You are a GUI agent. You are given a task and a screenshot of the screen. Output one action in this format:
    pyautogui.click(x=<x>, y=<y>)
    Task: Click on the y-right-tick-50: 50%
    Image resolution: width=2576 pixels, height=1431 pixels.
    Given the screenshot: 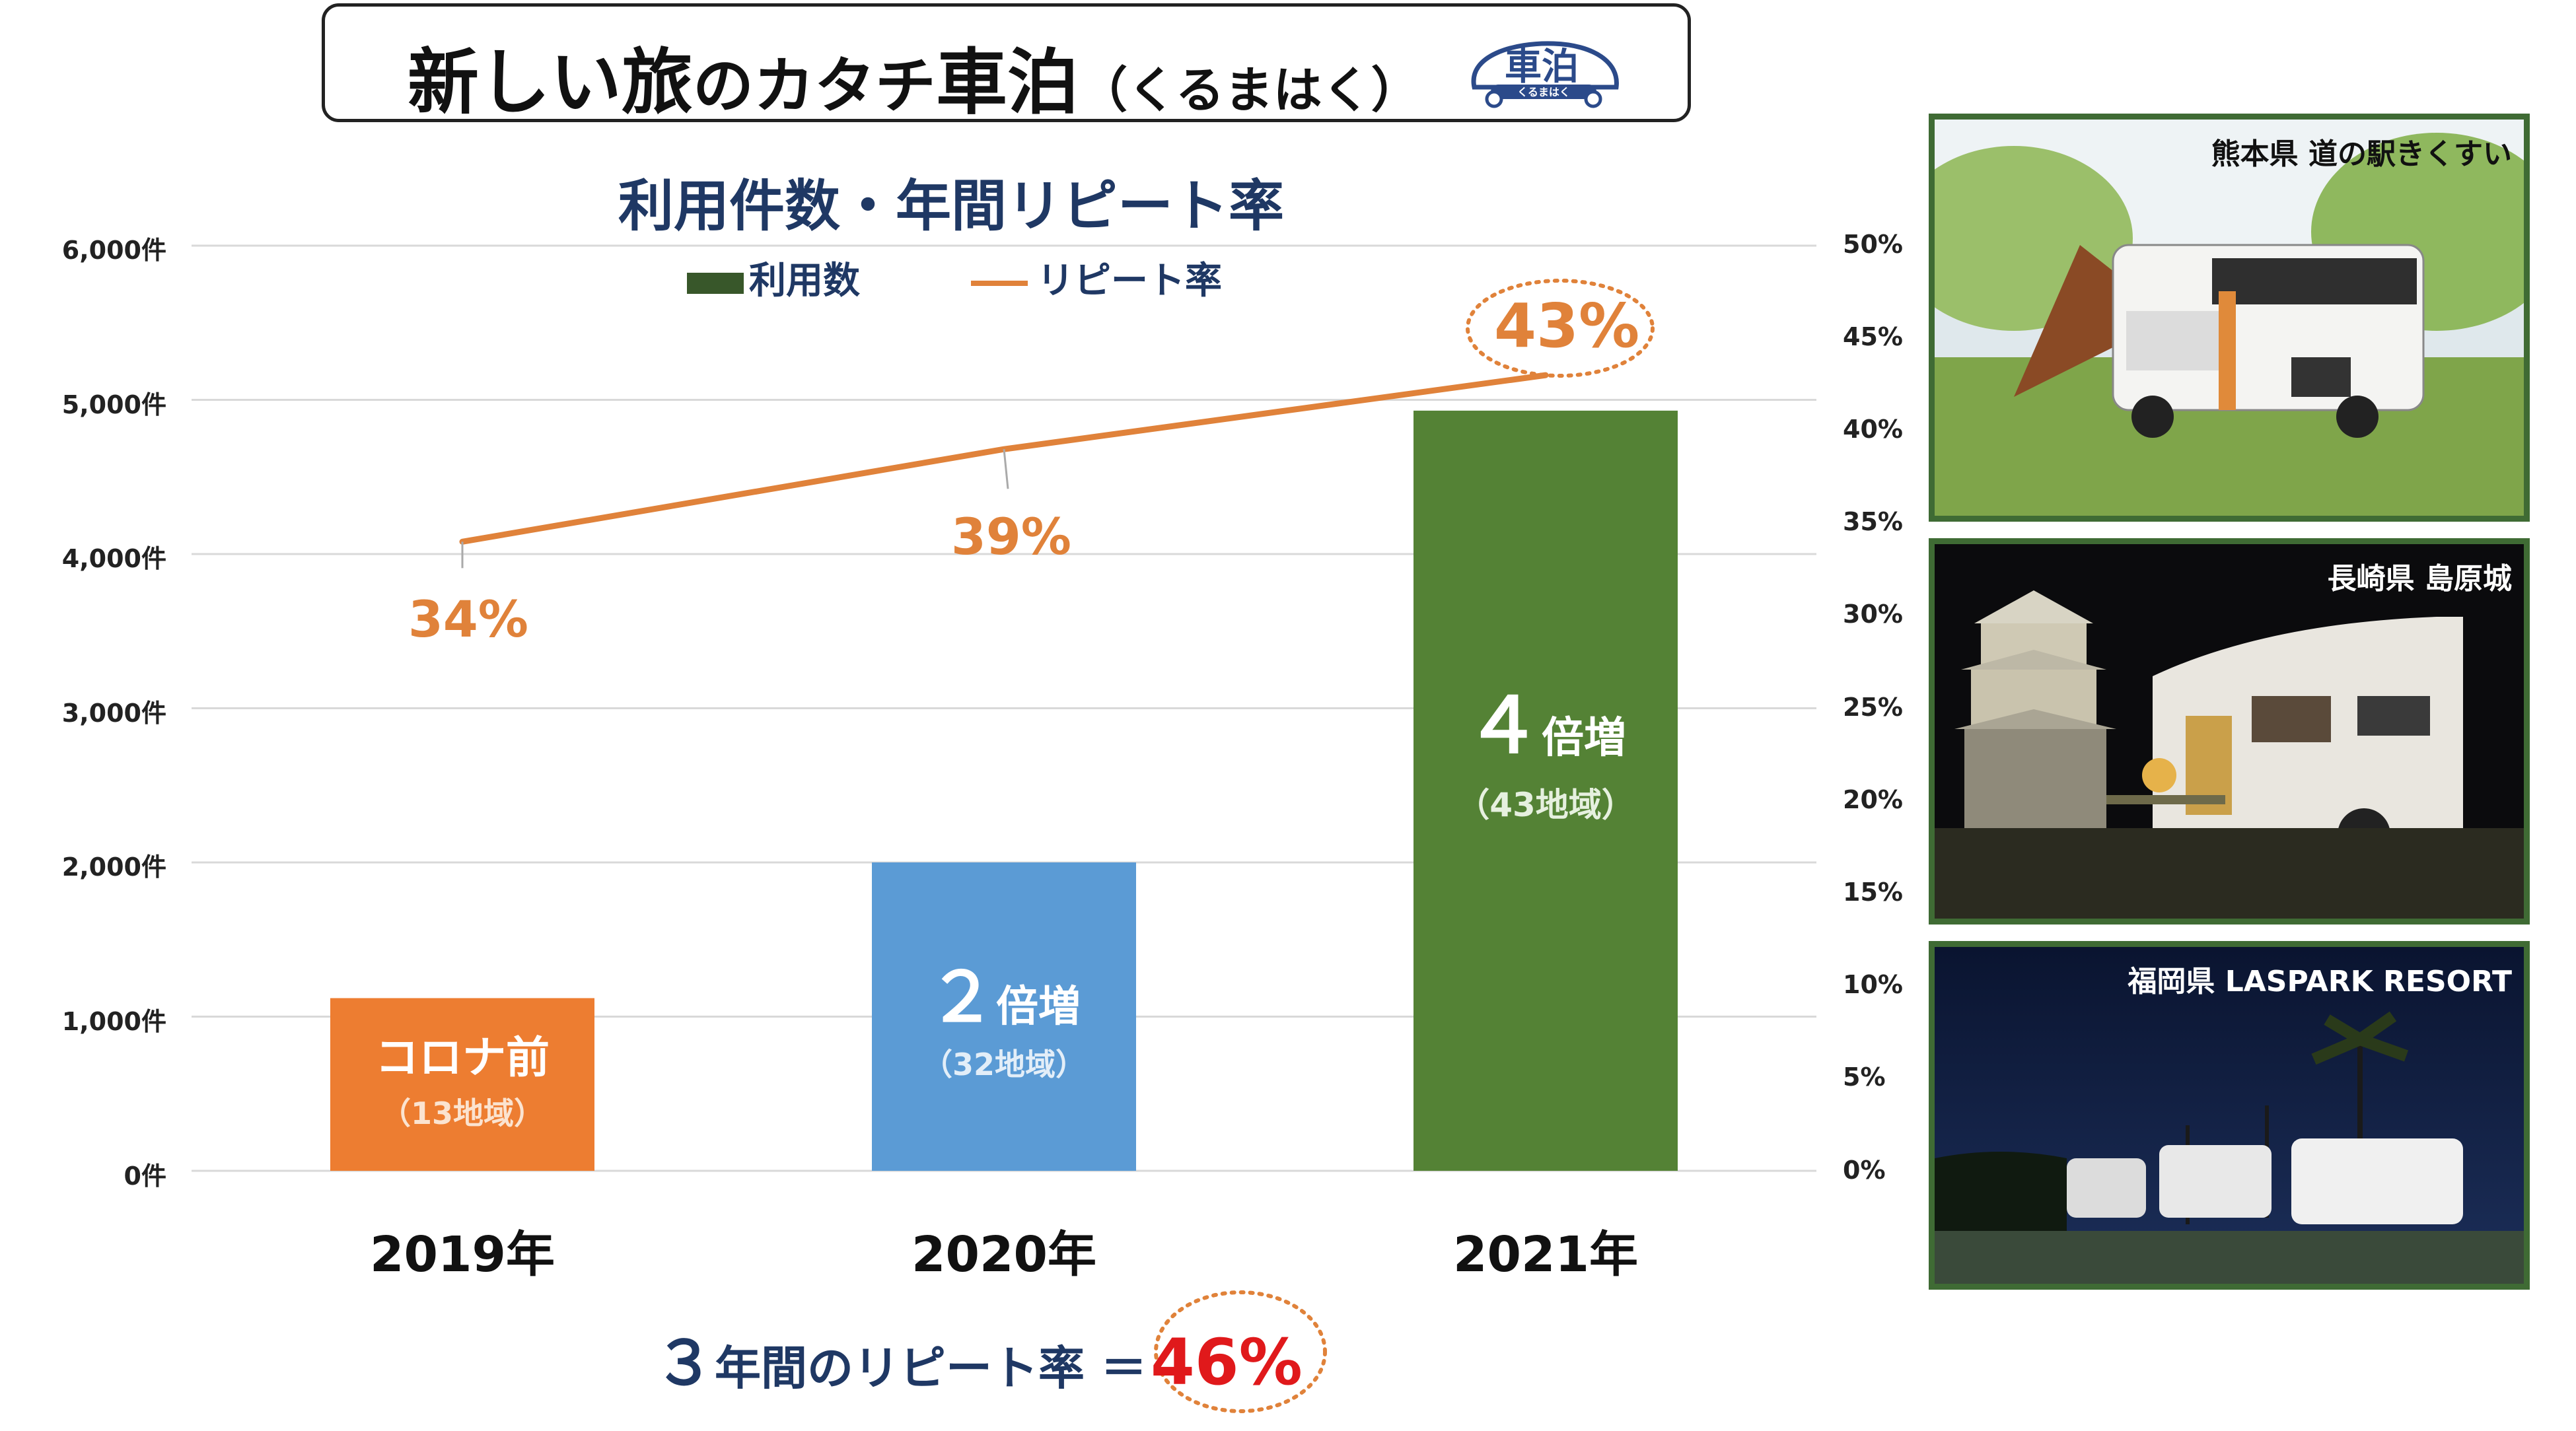 What is the action you would take?
    pyautogui.click(x=1873, y=245)
    